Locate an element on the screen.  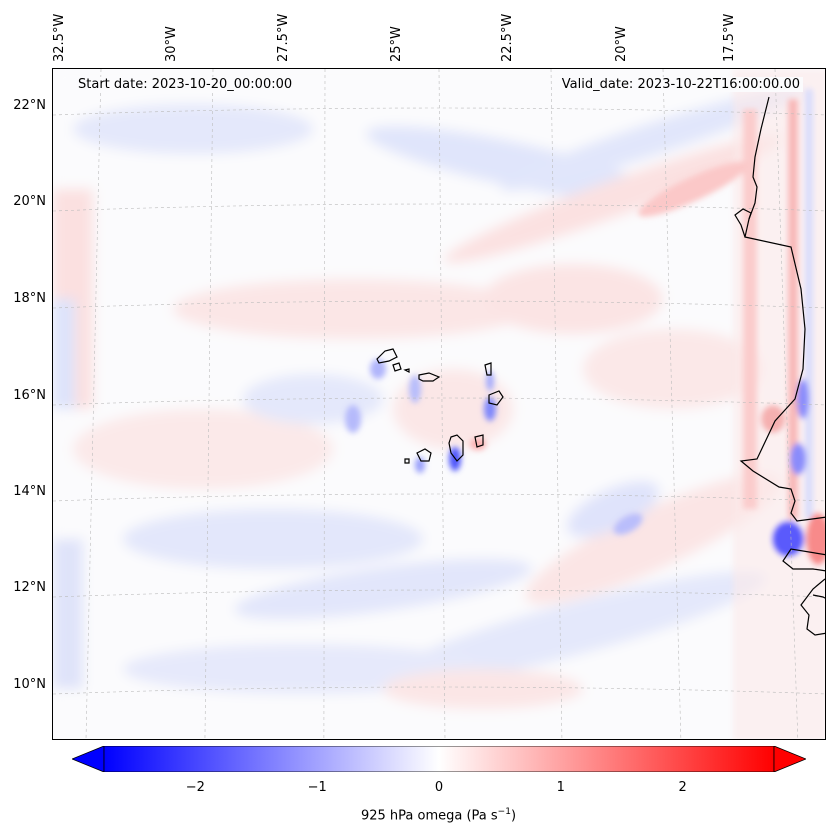
colorbar-extend-right is located at coordinates (789, 759).